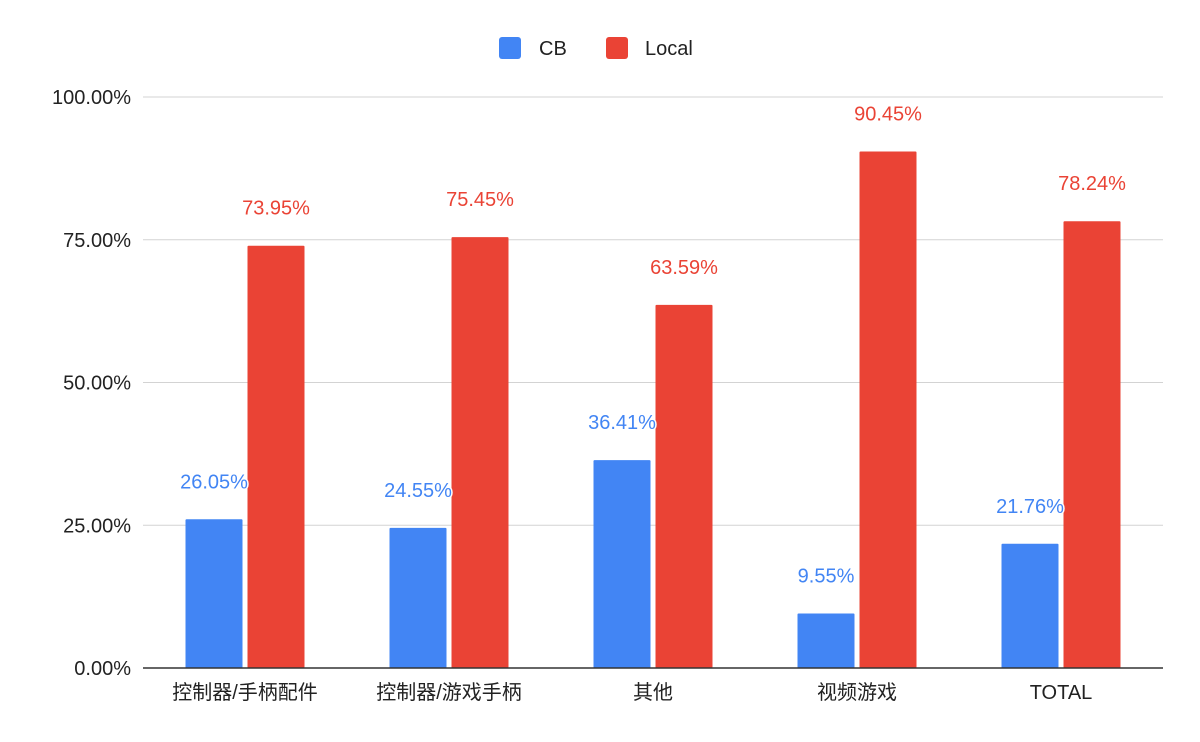 The height and width of the screenshot is (742, 1200). What do you see at coordinates (245, 692) in the screenshot?
I see `x-tick-label: 控制器/手柄配件` at bounding box center [245, 692].